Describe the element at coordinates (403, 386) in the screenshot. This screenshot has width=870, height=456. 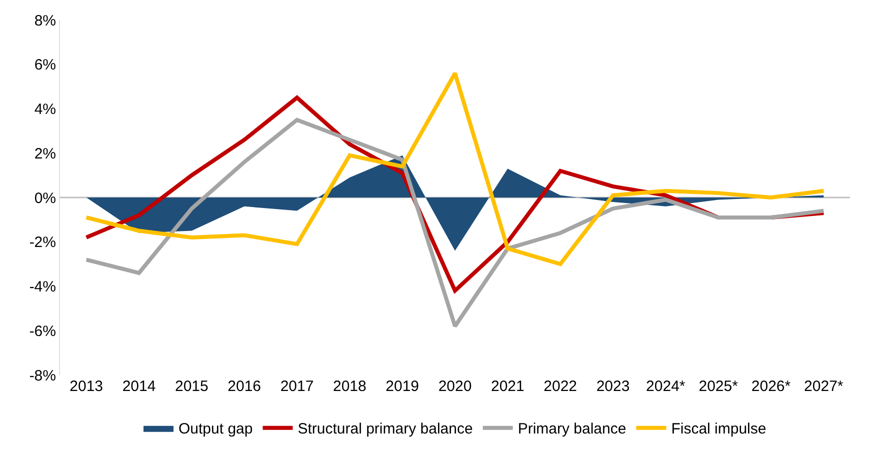
I see `x-tick-label: 2019` at that location.